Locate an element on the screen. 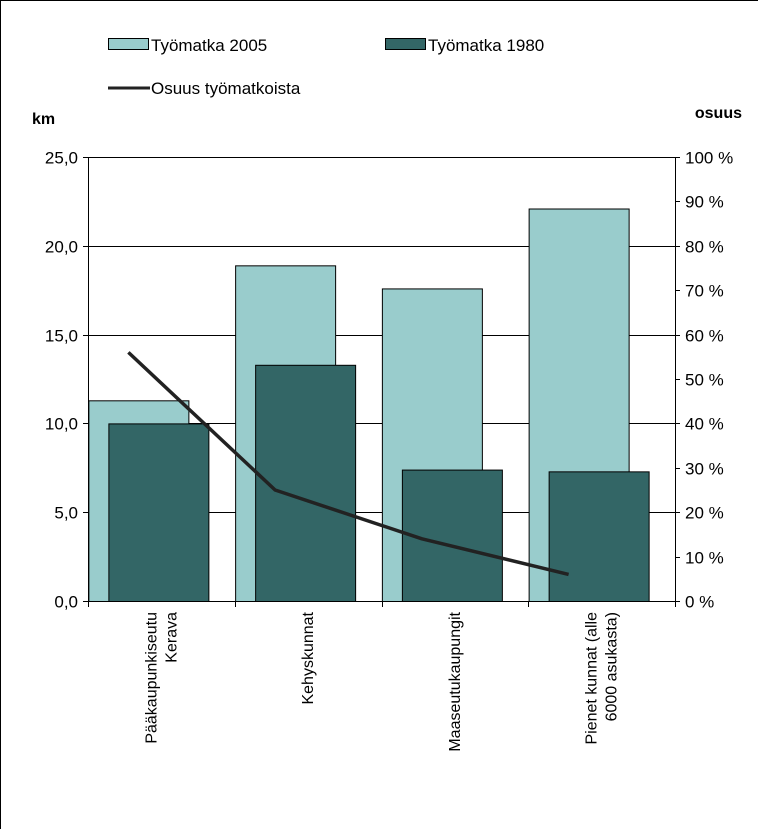  x-tick-label: Kerava is located at coordinates (171, 637).